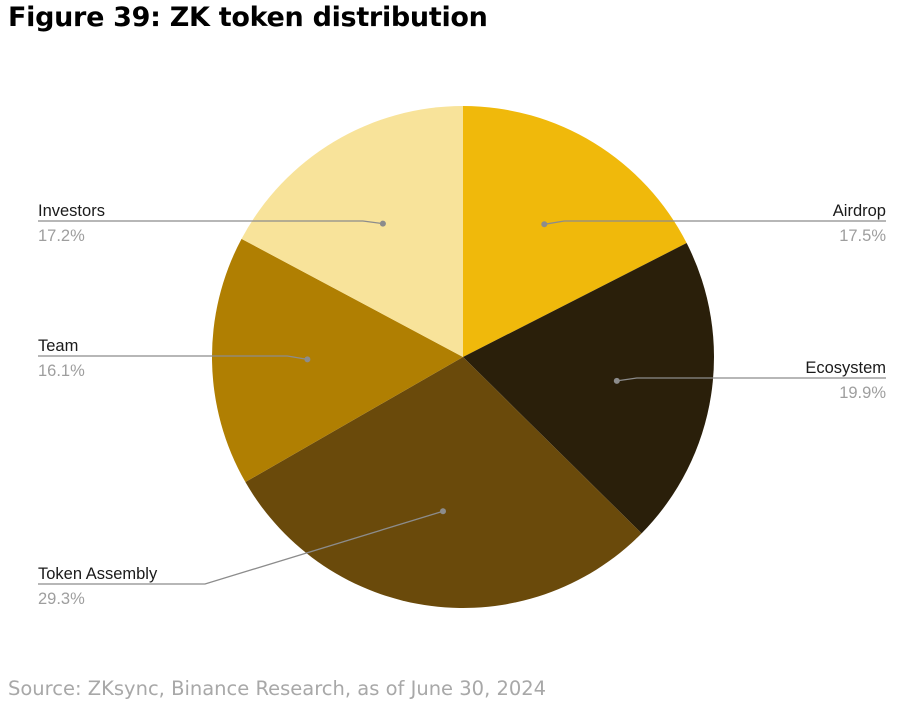 Image resolution: width=904 pixels, height=712 pixels. Describe the element at coordinates (862, 393) in the screenshot. I see `slice-value-ecosystem: 19.9%` at that location.